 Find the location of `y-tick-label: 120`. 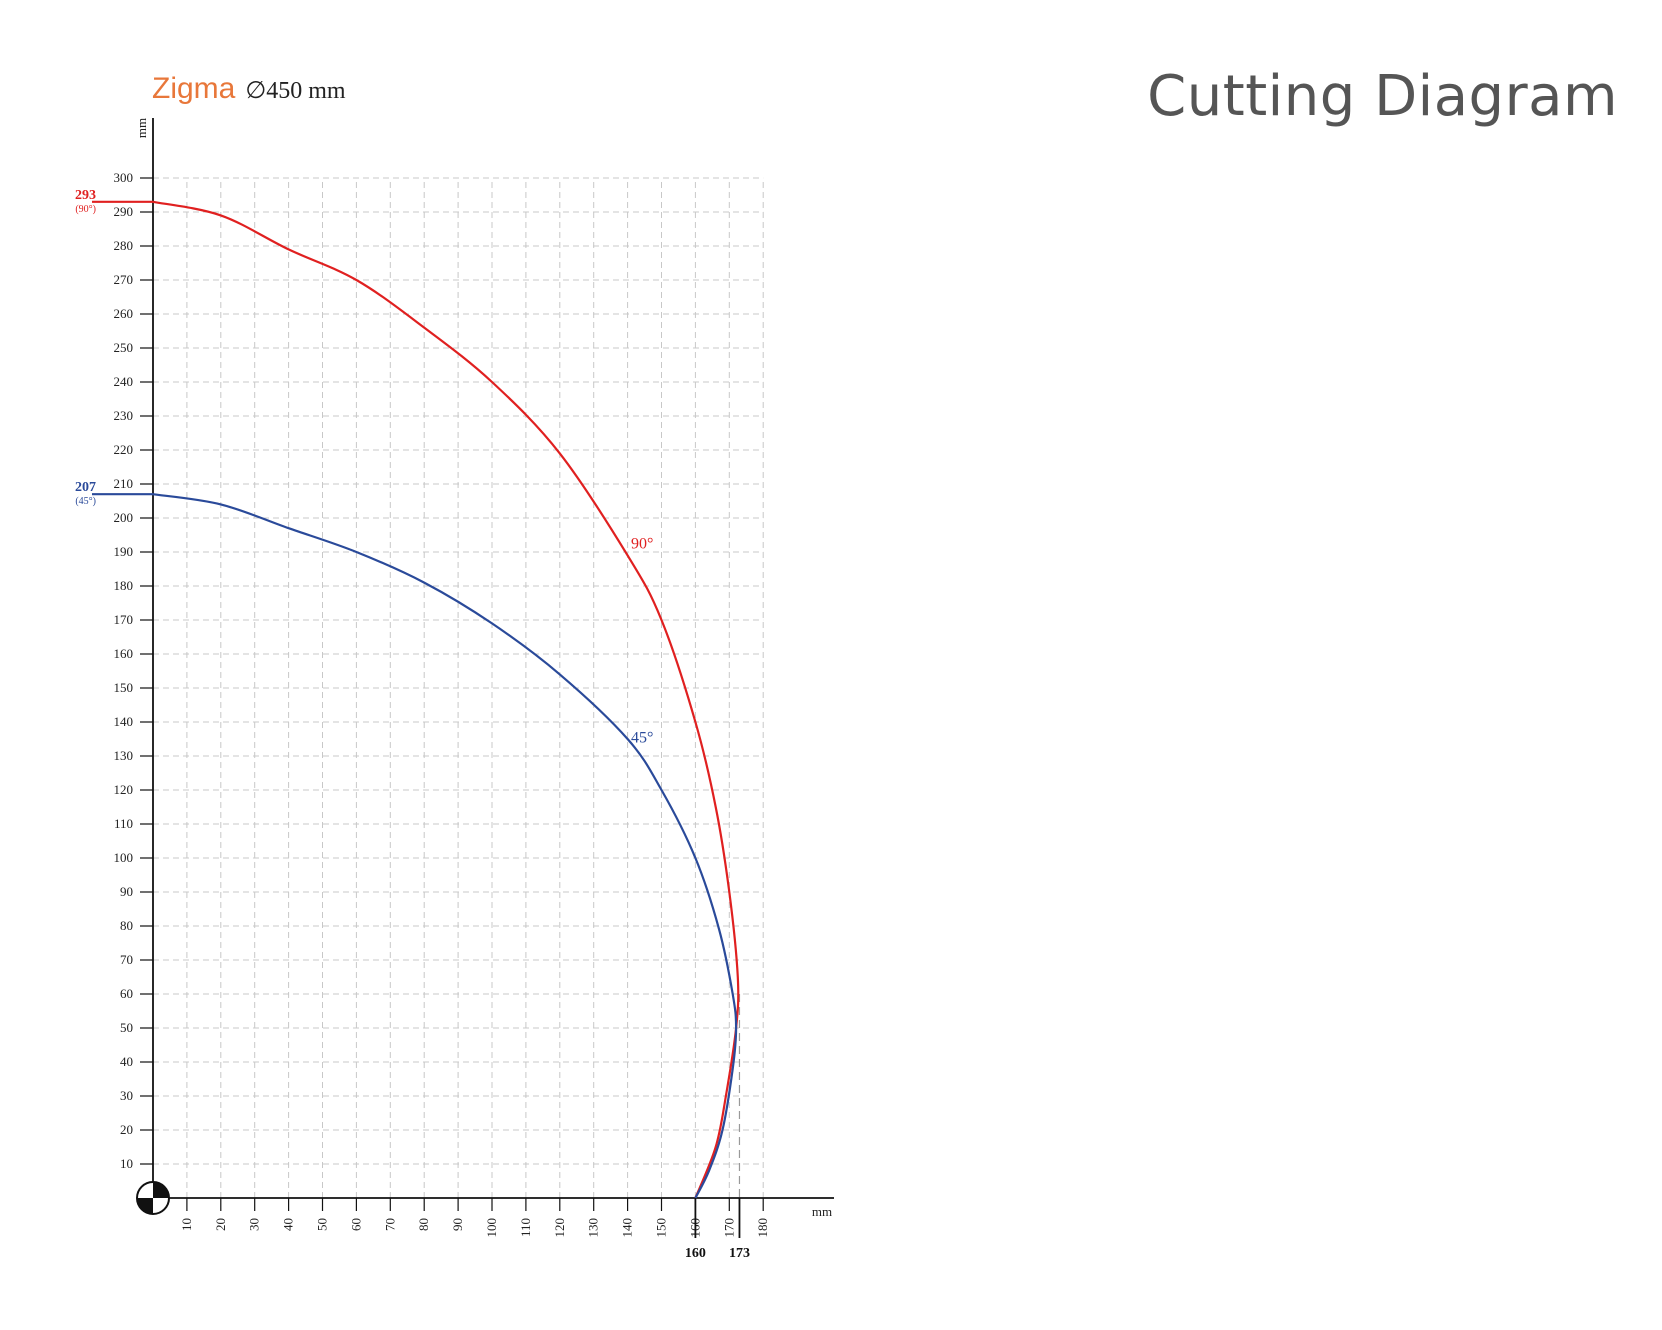

y-tick-label: 120 is located at coordinates (124, 789).